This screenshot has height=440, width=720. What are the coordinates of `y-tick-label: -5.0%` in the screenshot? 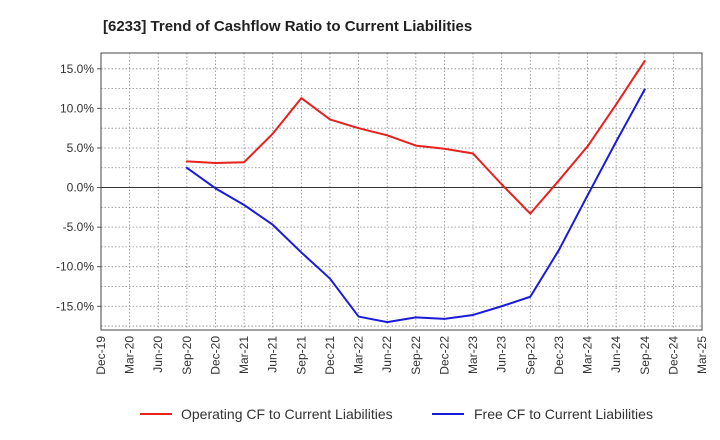 It's located at (79, 227).